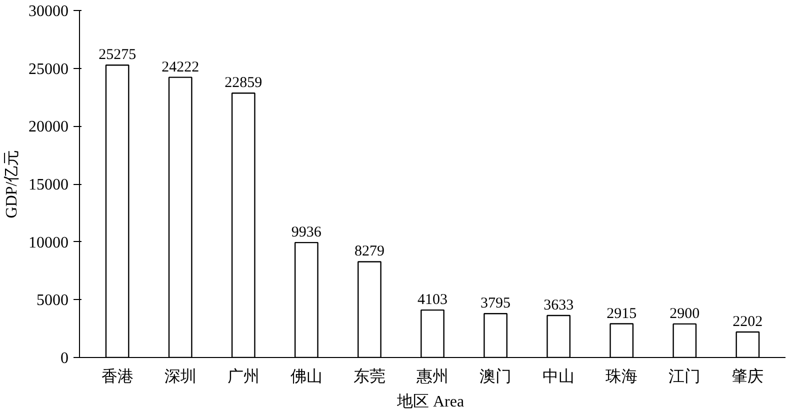 The image size is (800, 413). Describe the element at coordinates (180, 377) in the screenshot. I see `x-tick-label: 深圳` at that location.